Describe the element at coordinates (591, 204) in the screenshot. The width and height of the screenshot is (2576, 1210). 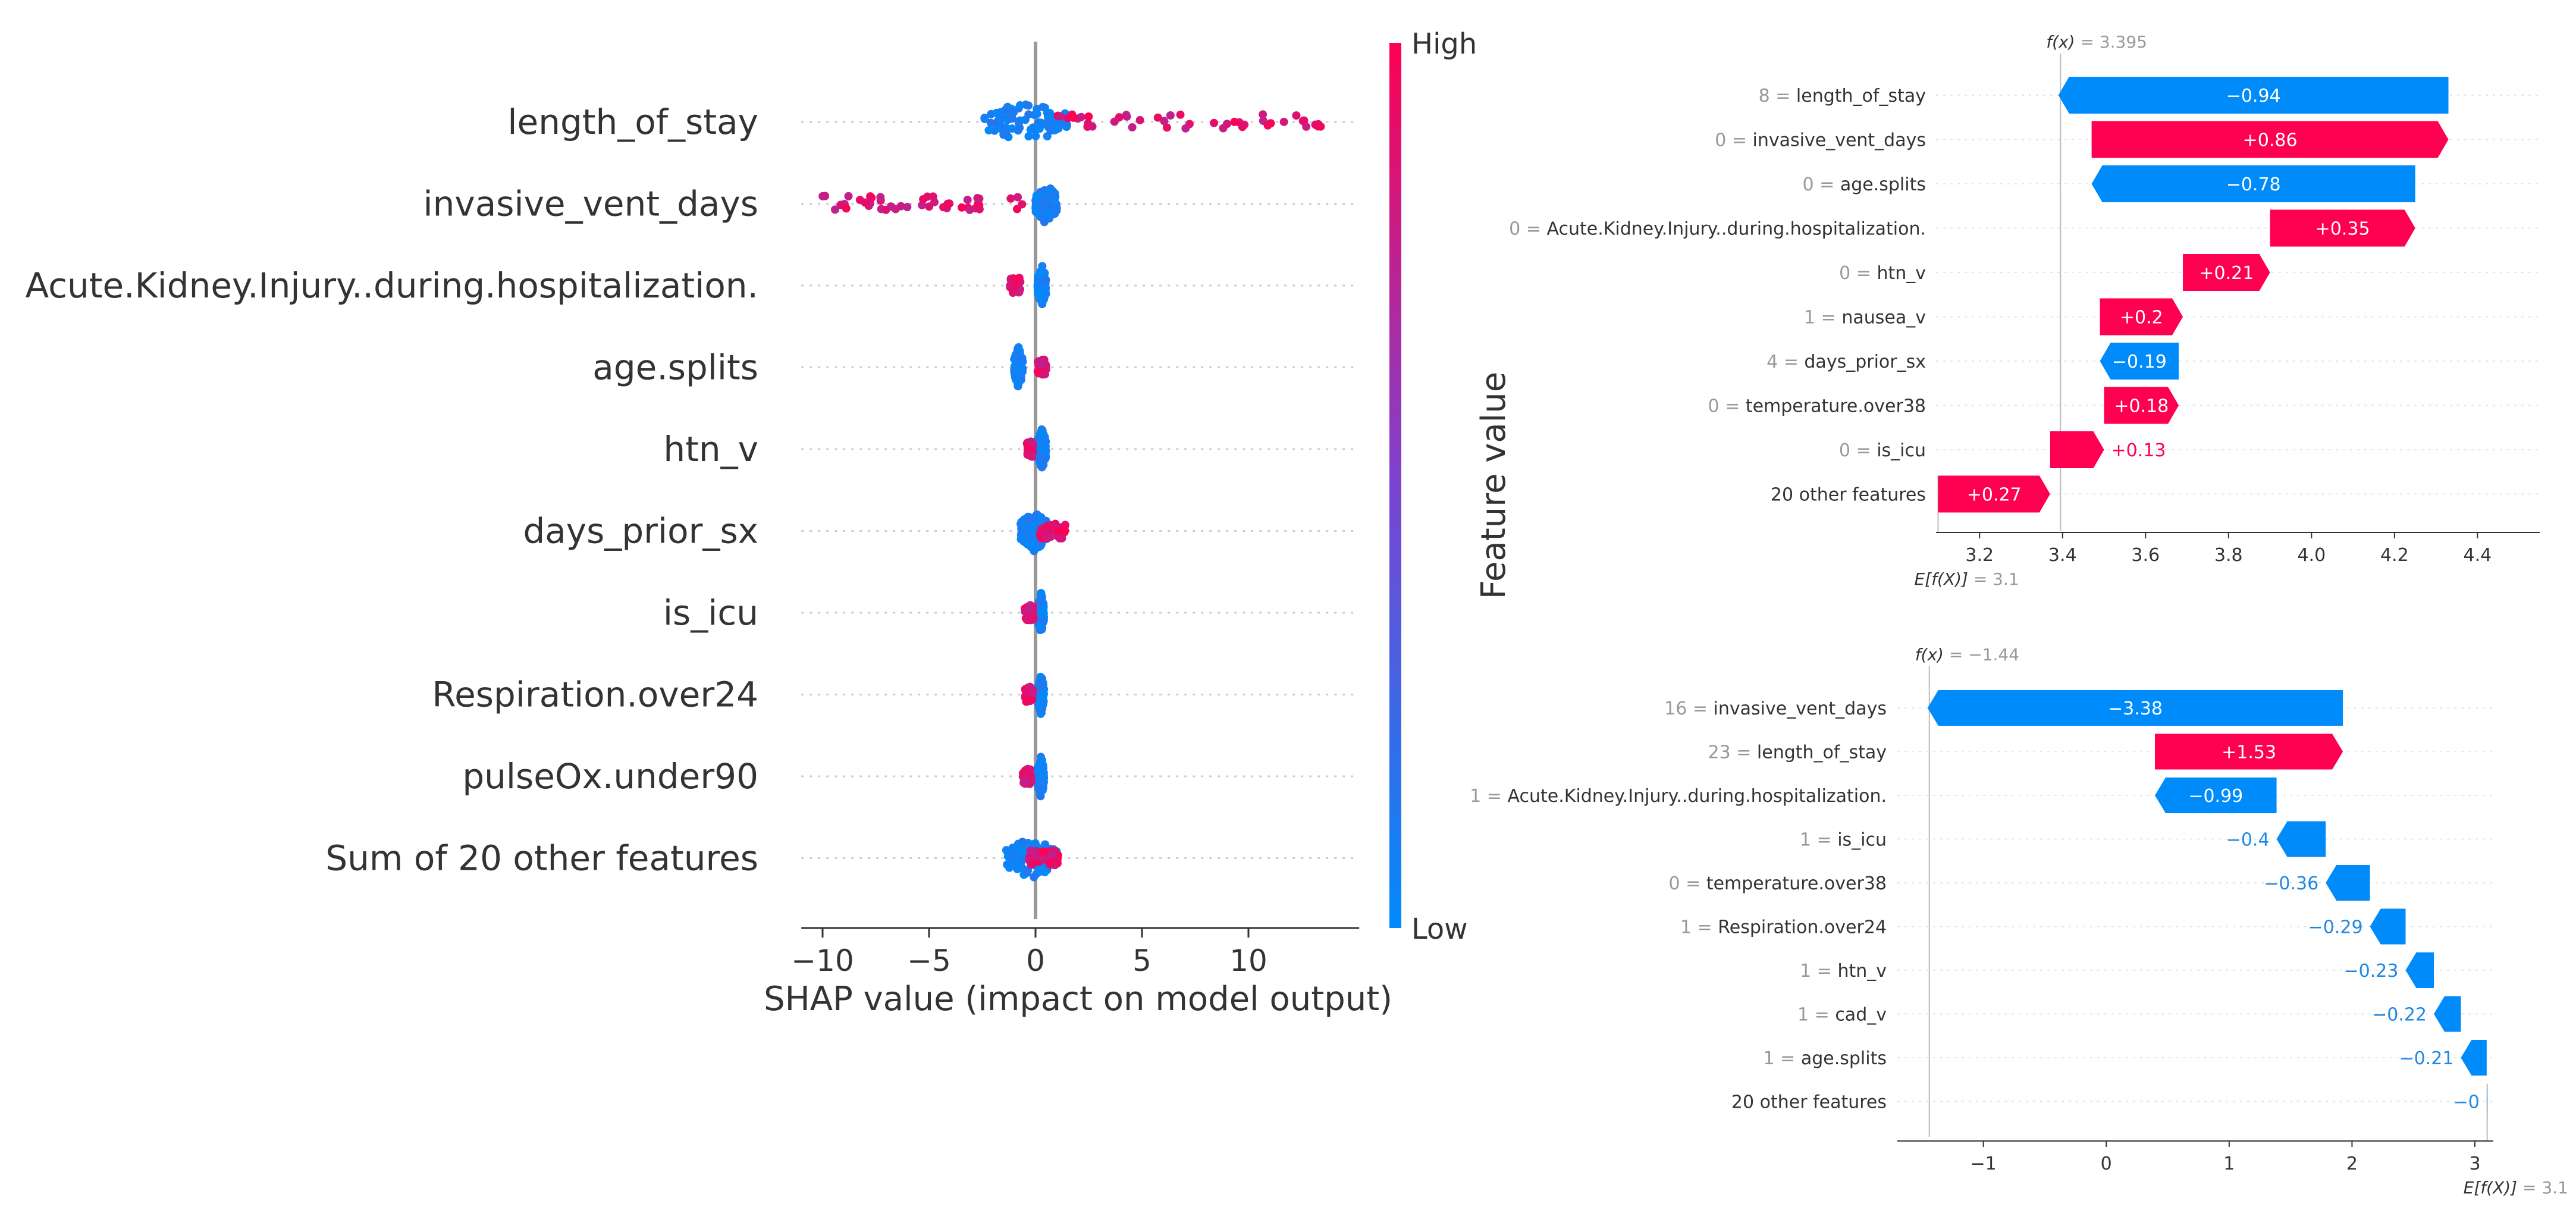
I see `feature-label: invasive_vent_days` at that location.